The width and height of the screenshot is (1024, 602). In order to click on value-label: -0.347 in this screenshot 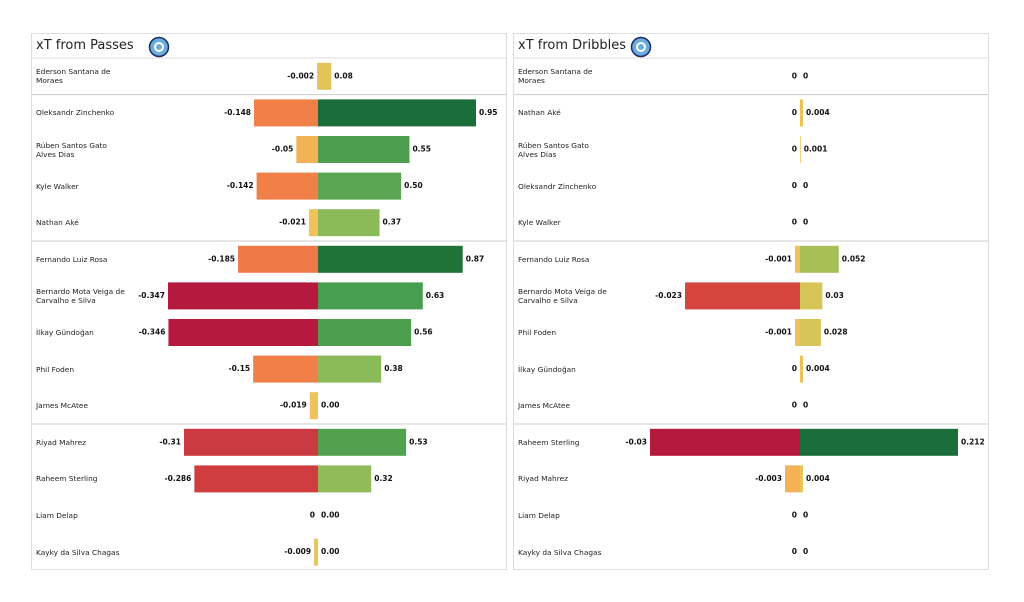, I will do `click(151, 295)`.